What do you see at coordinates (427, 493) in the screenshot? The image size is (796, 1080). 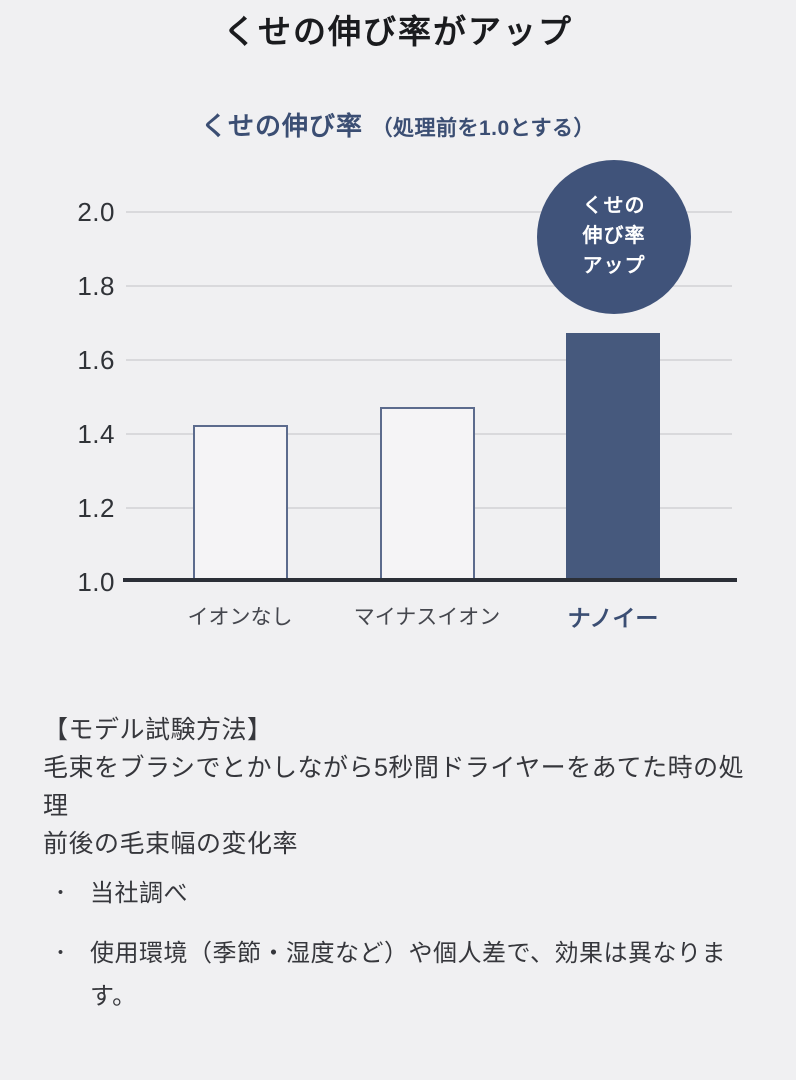 I see `bar-minus-ion` at bounding box center [427, 493].